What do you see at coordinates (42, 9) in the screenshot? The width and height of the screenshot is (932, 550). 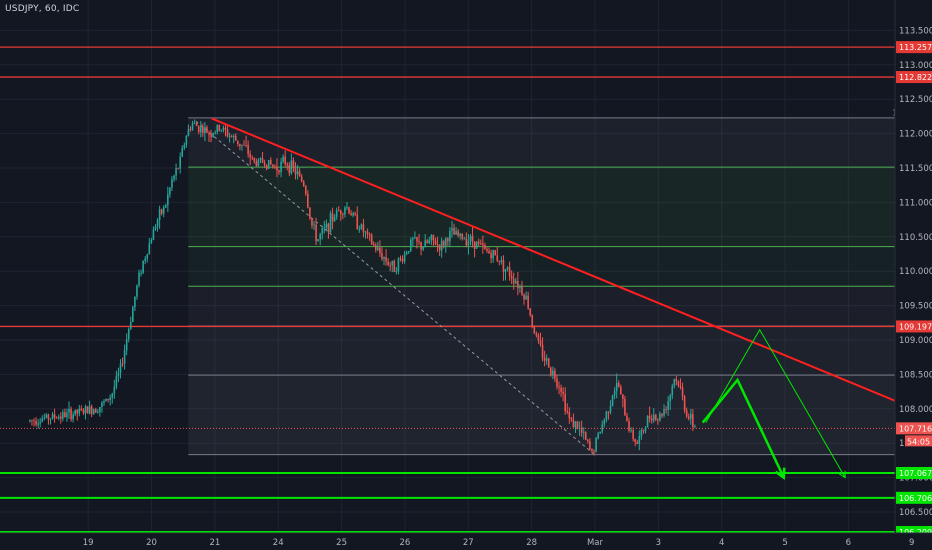 I see `symbol-label: USDJPY, 60, IDC` at bounding box center [42, 9].